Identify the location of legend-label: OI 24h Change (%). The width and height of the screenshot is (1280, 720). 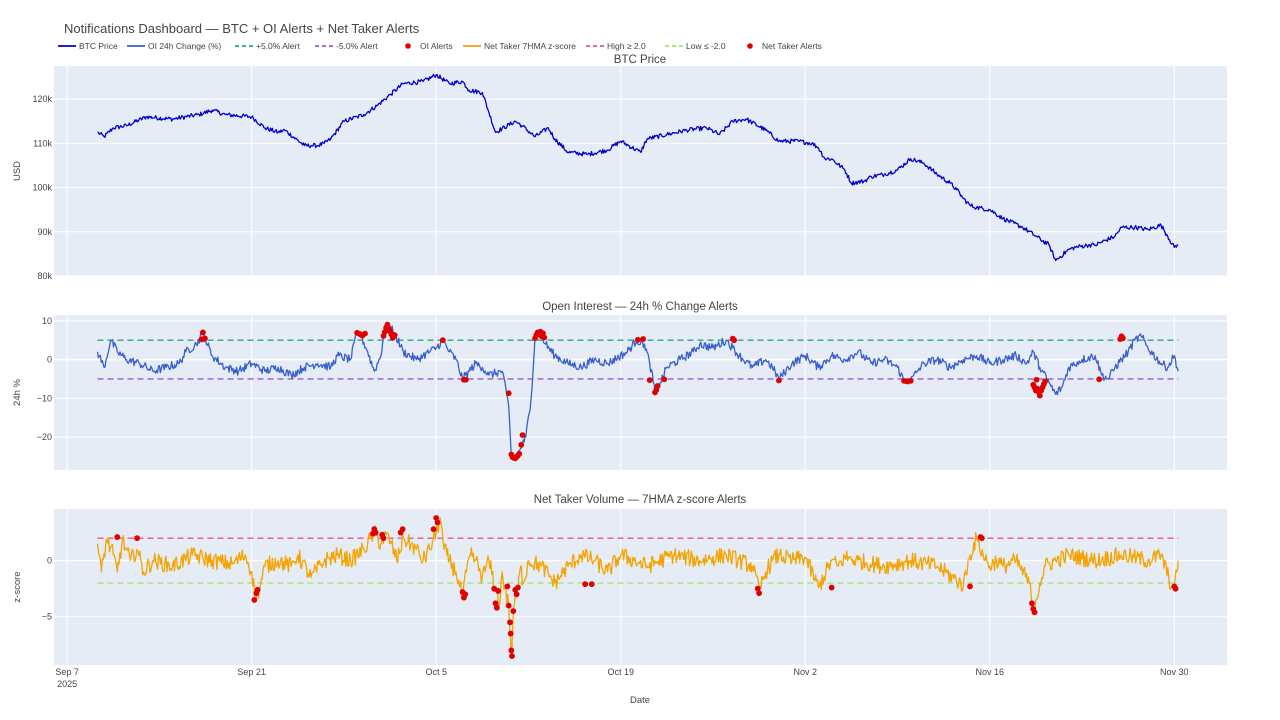
(184, 46).